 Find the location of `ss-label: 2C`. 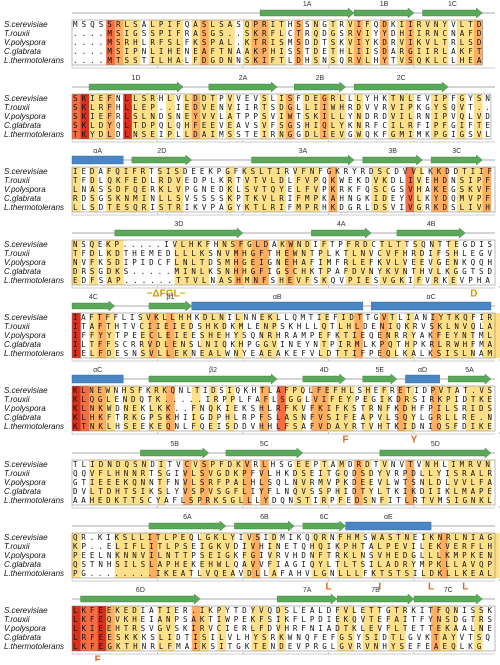

ss-label: 2C is located at coordinates (401, 78).